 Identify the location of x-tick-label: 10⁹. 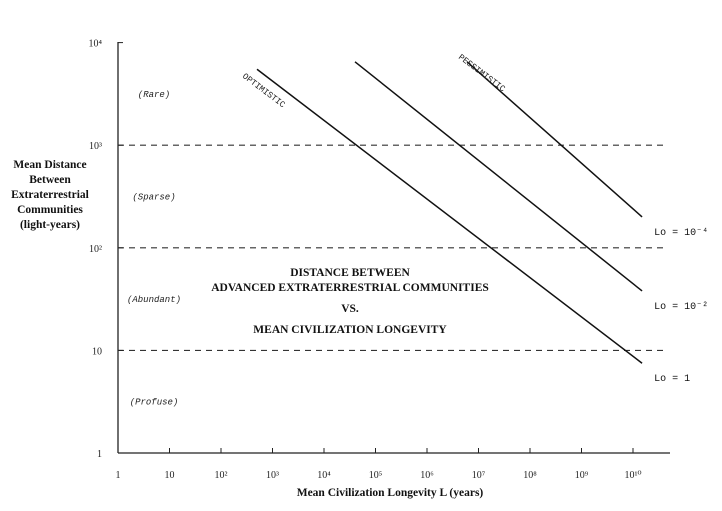
(582, 475).